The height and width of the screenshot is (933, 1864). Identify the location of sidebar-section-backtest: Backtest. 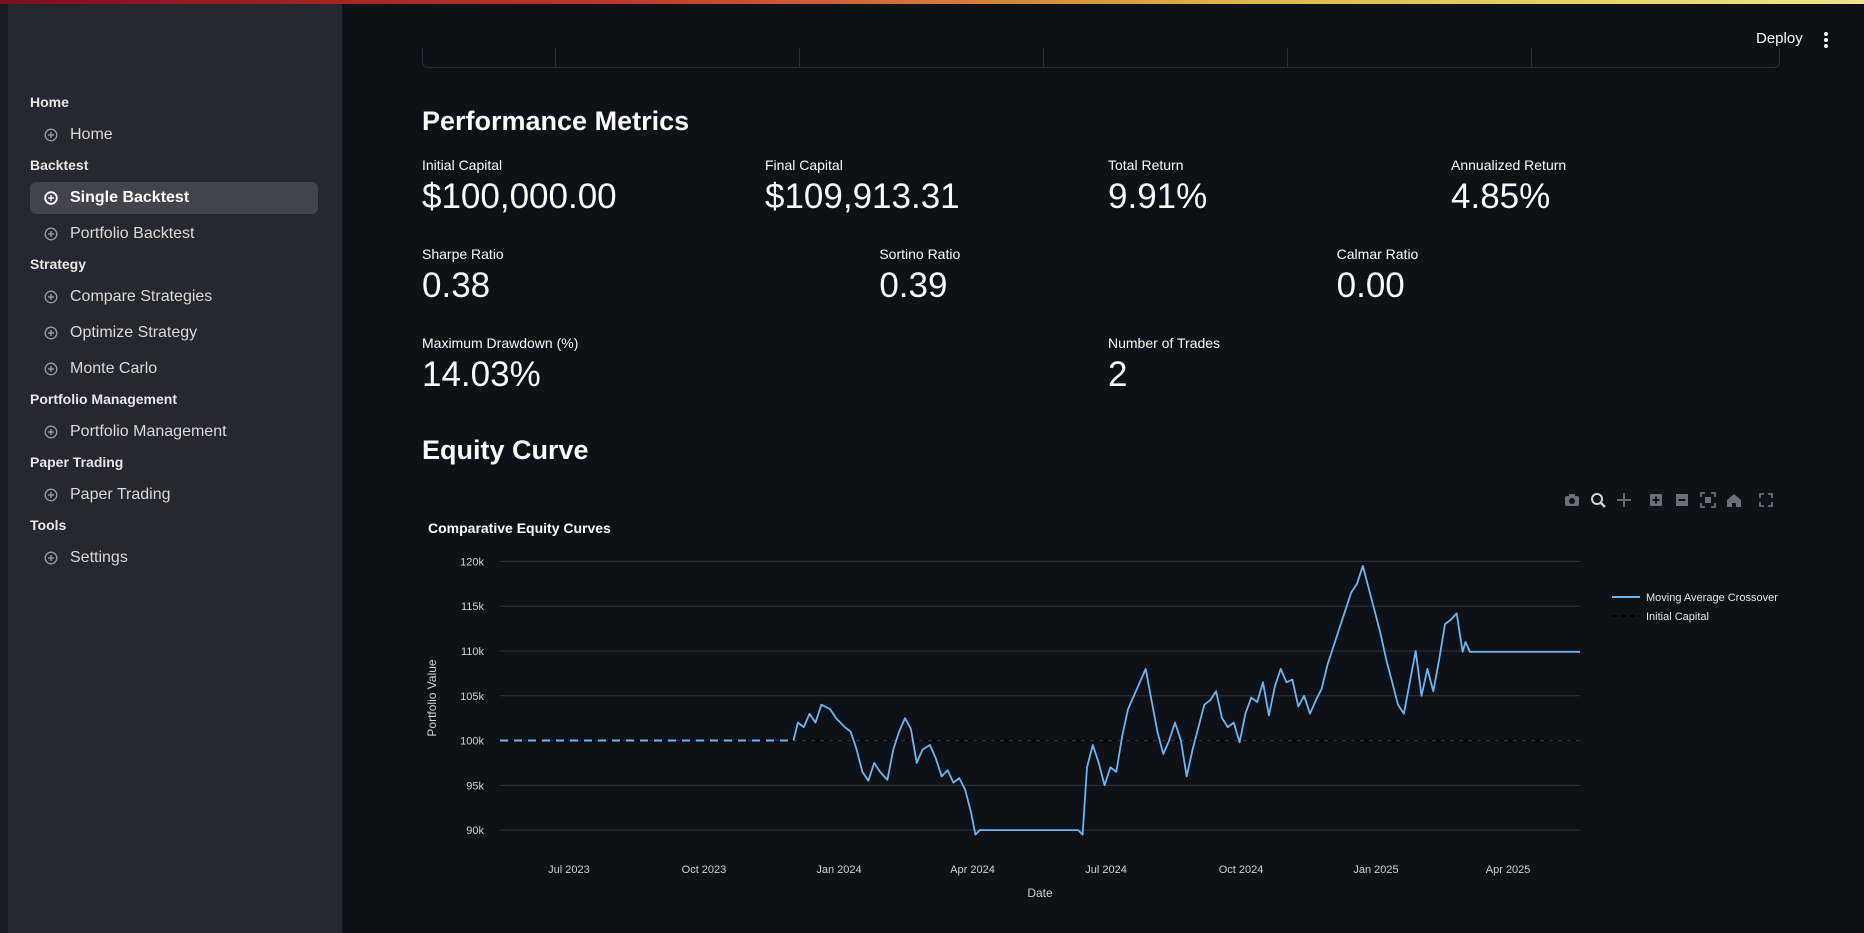
(59, 165).